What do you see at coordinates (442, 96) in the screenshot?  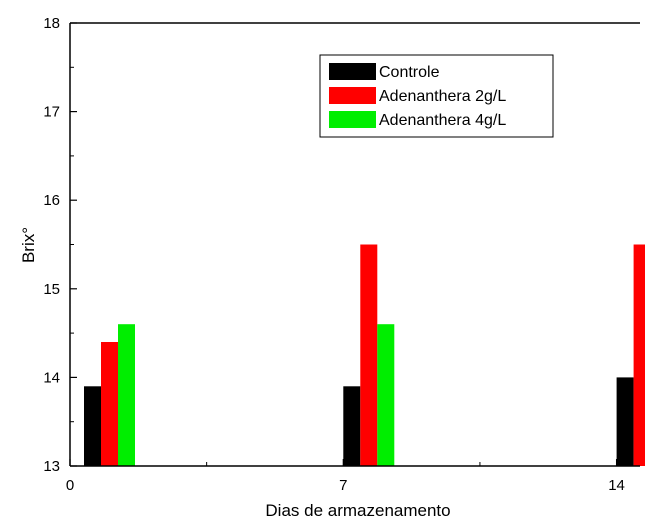 I see `legend-label-adenanthera-2g-l: Adenanthera 2g/L` at bounding box center [442, 96].